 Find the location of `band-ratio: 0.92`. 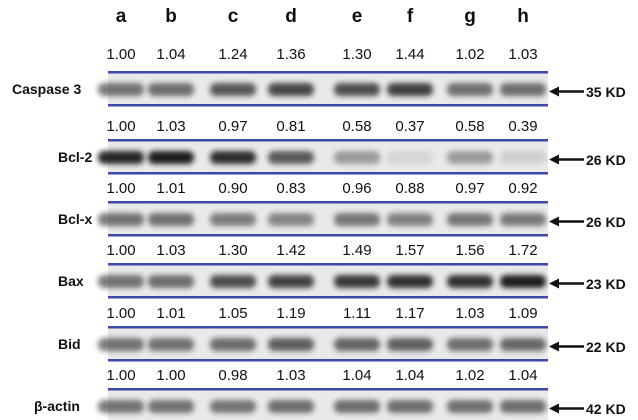

band-ratio: 0.92 is located at coordinates (523, 188).